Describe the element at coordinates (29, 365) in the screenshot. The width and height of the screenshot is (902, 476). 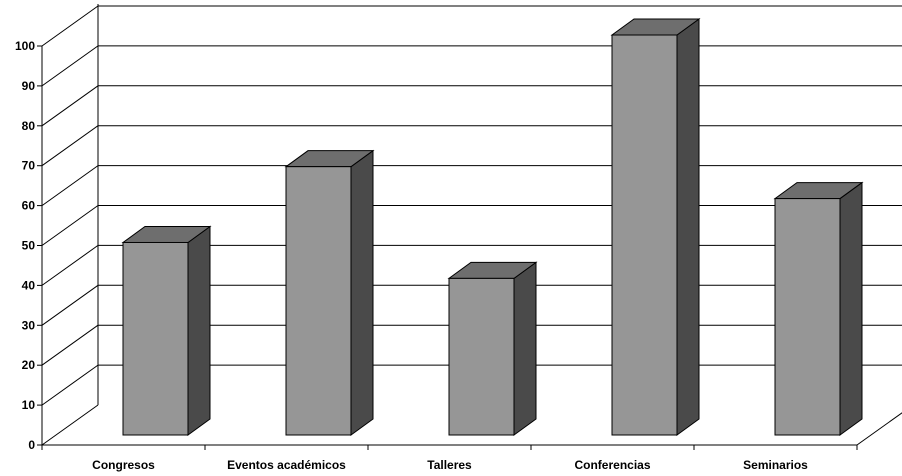
I see `y-tick-label: 20` at that location.